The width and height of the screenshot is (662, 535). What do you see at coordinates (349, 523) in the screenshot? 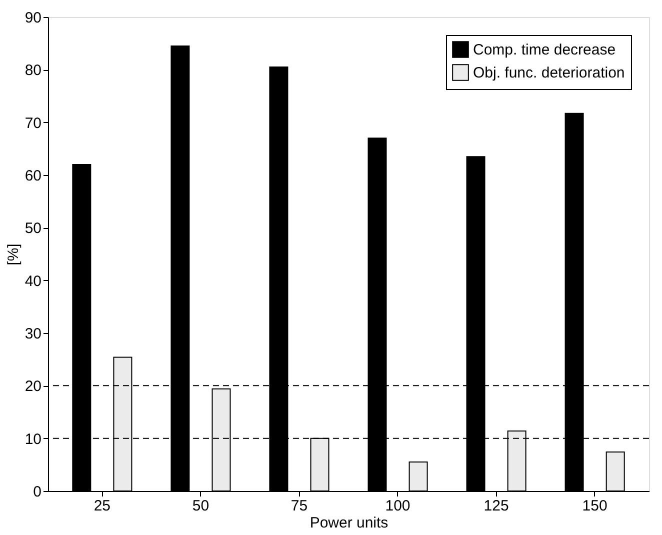
I see `x-axis-title: Power units` at bounding box center [349, 523].